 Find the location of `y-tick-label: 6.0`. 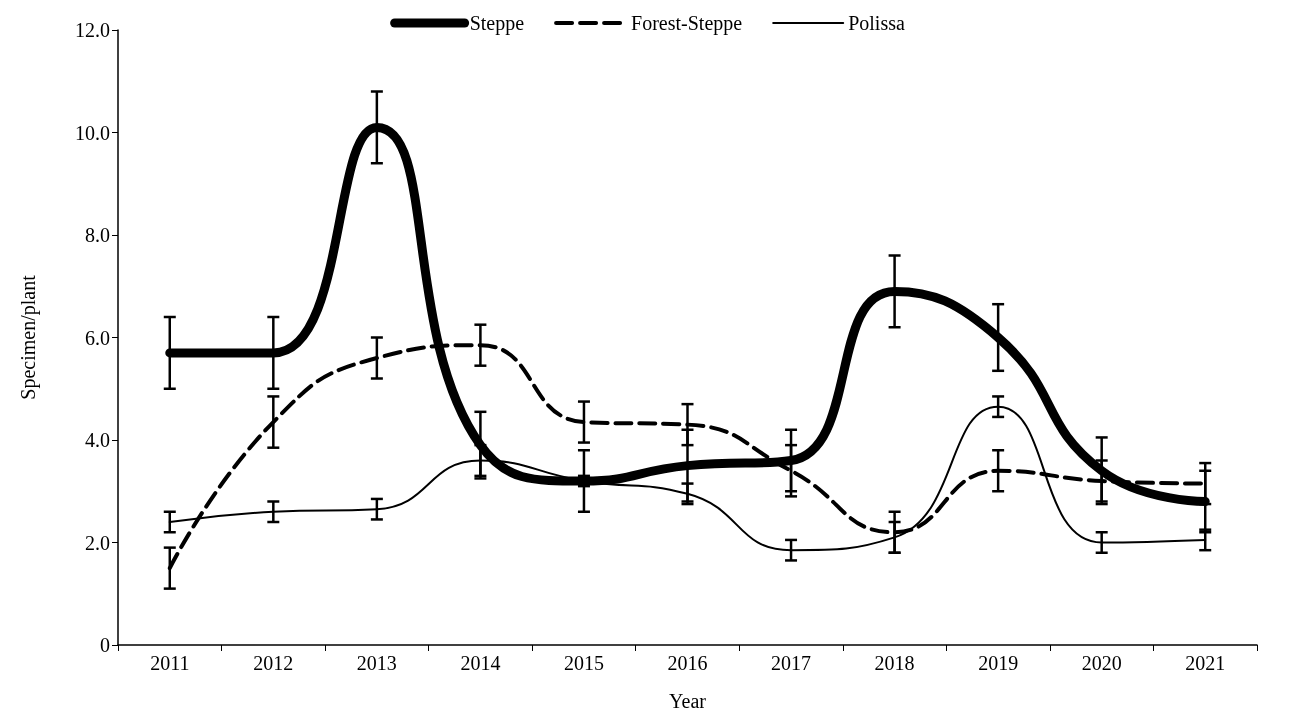

y-tick-label: 6.0 is located at coordinates (97, 337).